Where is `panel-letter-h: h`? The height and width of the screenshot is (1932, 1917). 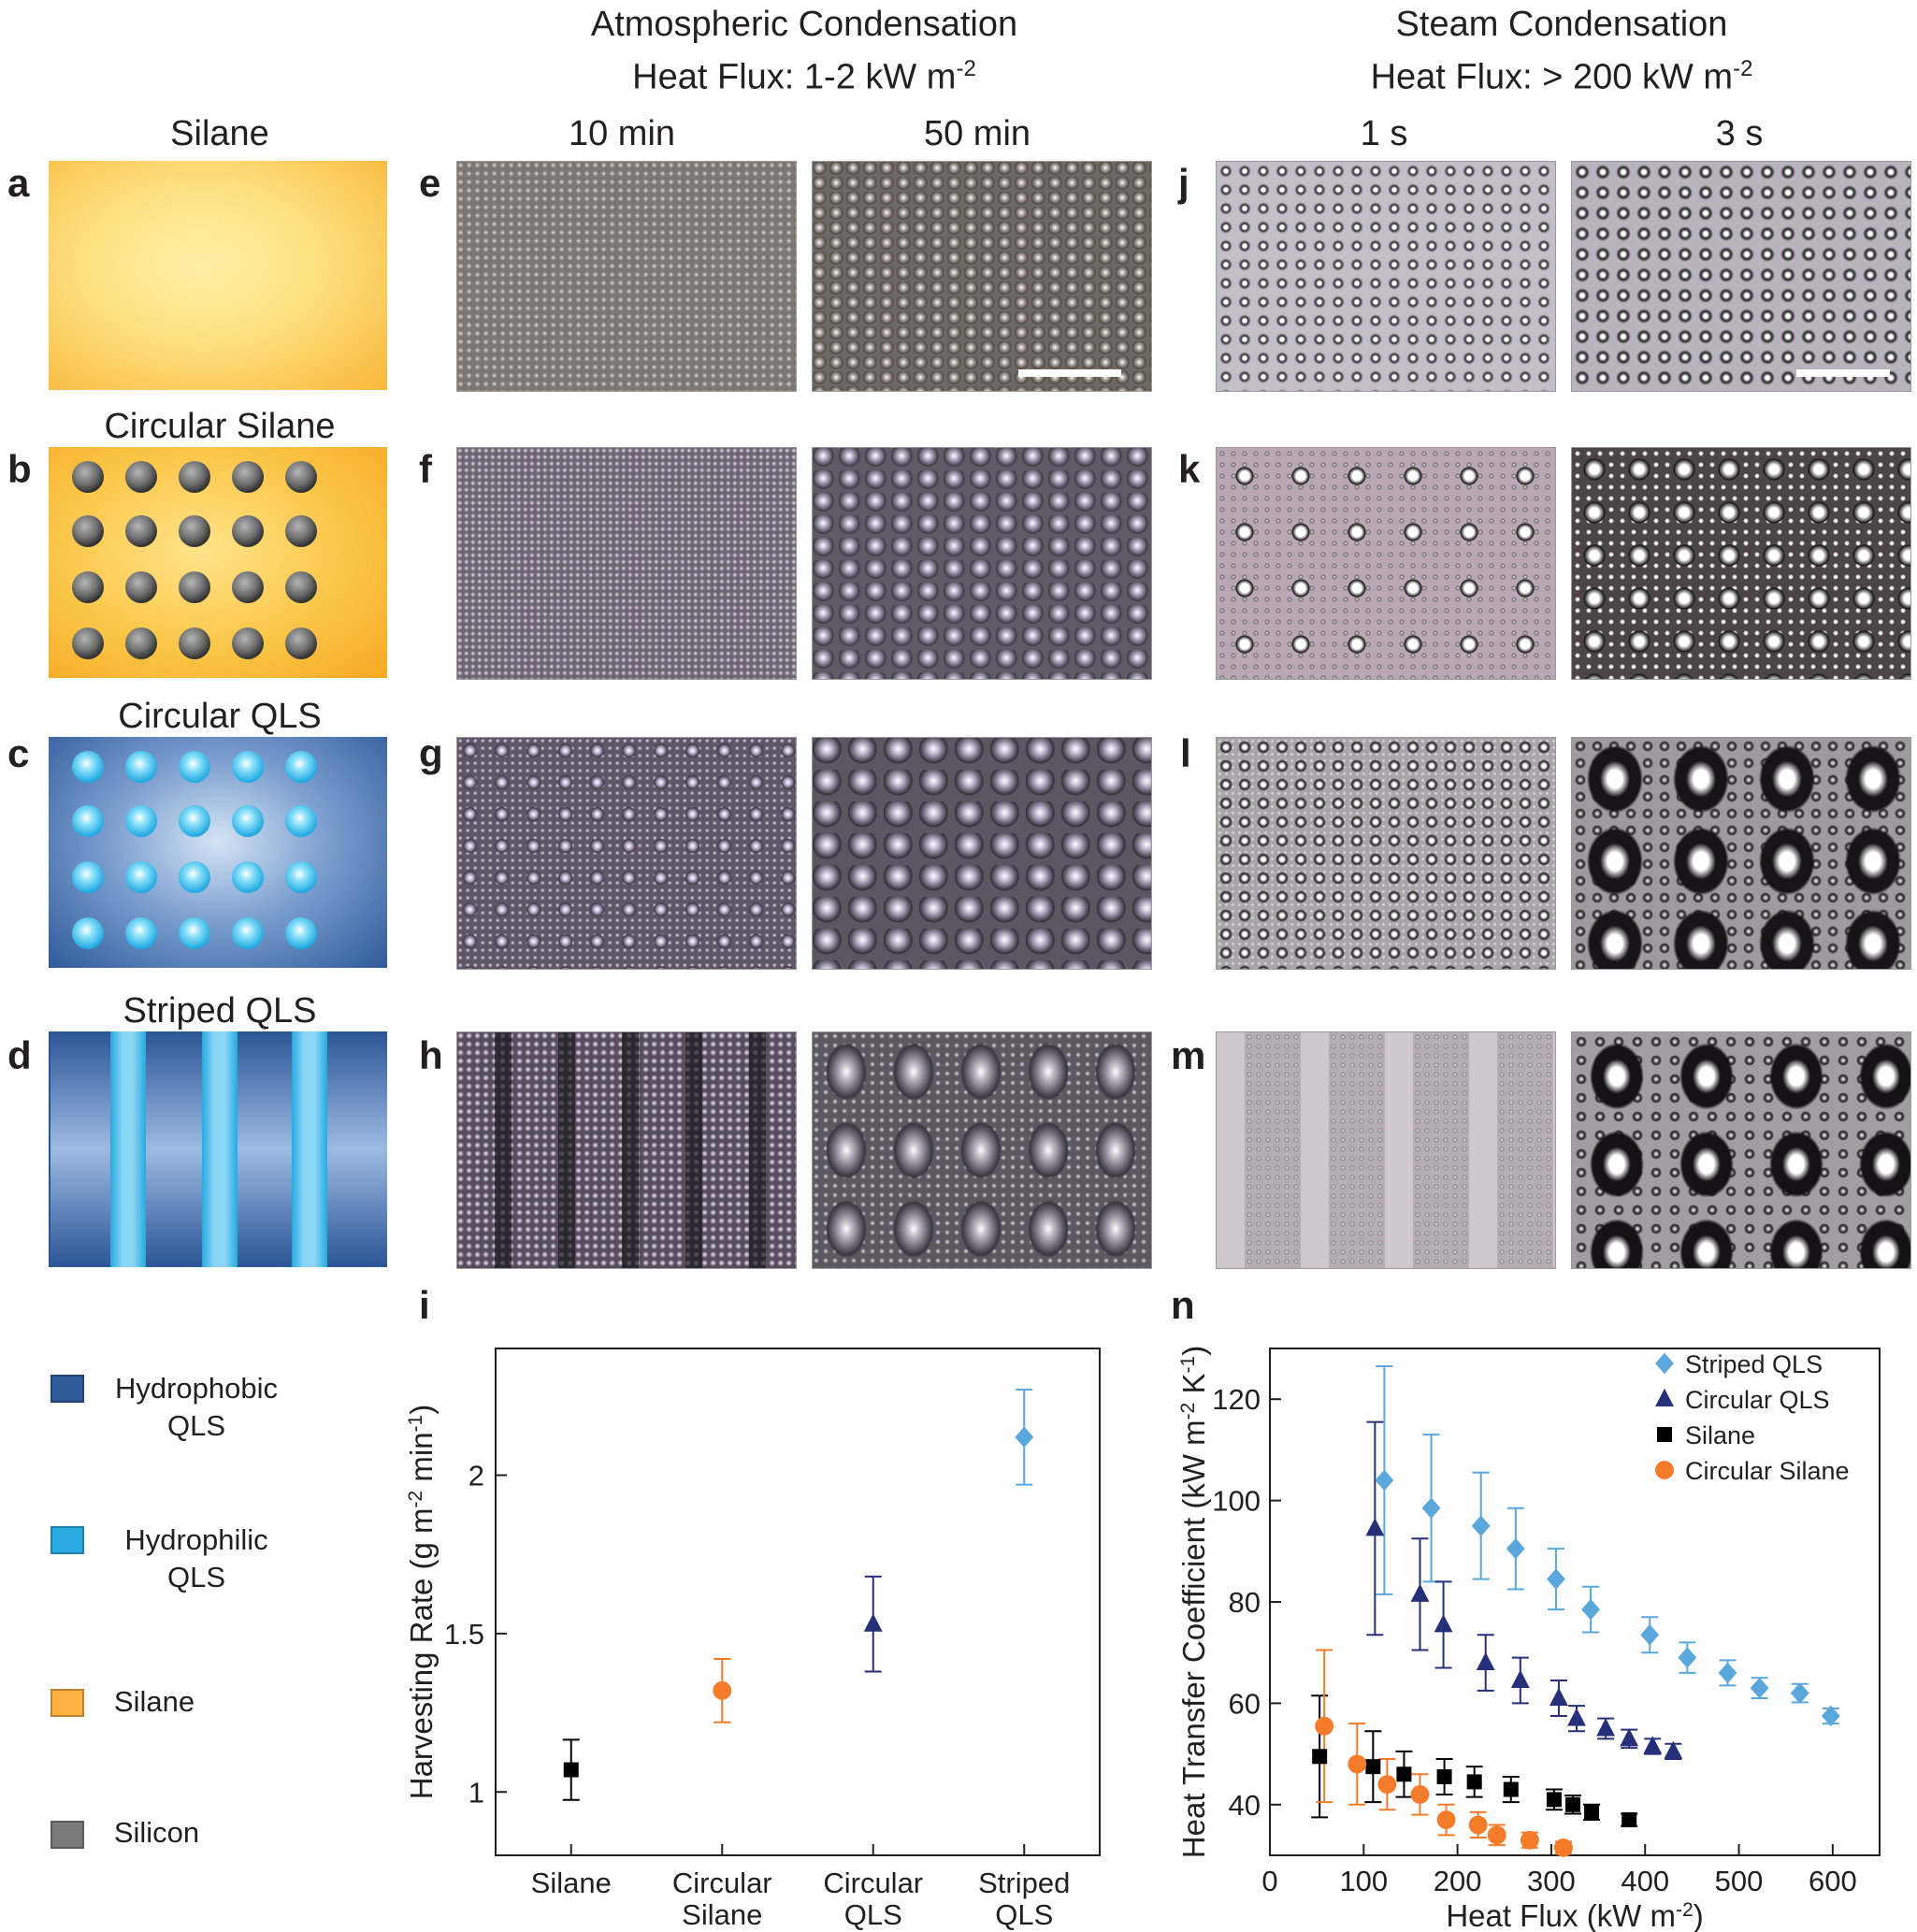 panel-letter-h: h is located at coordinates (431, 1055).